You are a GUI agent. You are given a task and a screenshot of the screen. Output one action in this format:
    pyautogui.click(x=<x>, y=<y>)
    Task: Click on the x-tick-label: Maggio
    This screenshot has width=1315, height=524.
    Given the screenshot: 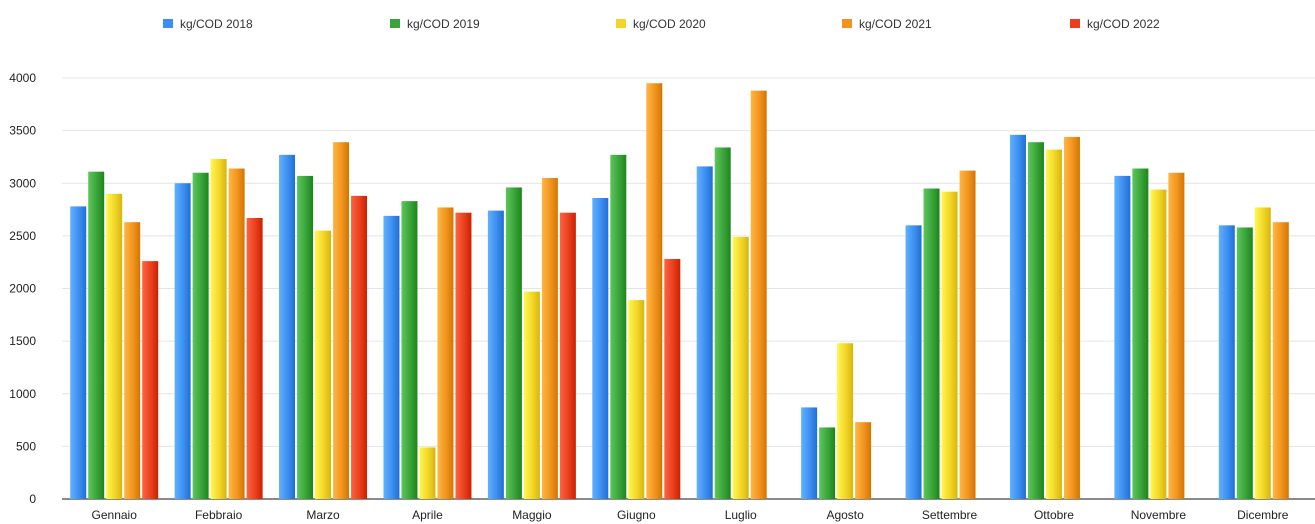 What is the action you would take?
    pyautogui.click(x=532, y=515)
    